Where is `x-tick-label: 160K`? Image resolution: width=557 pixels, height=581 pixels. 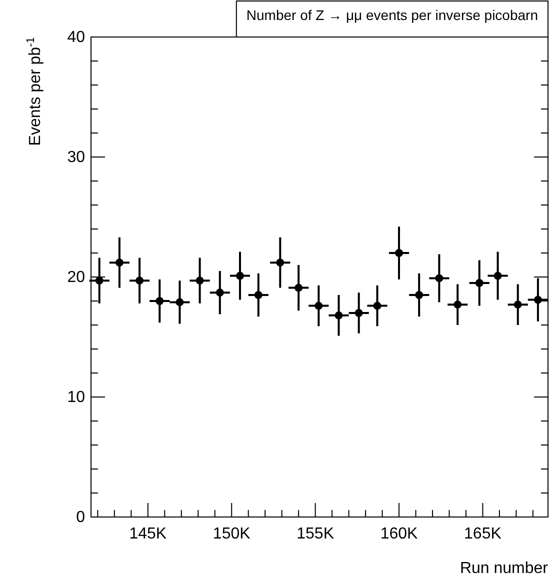
x-tick-label: 160K is located at coordinates (399, 533).